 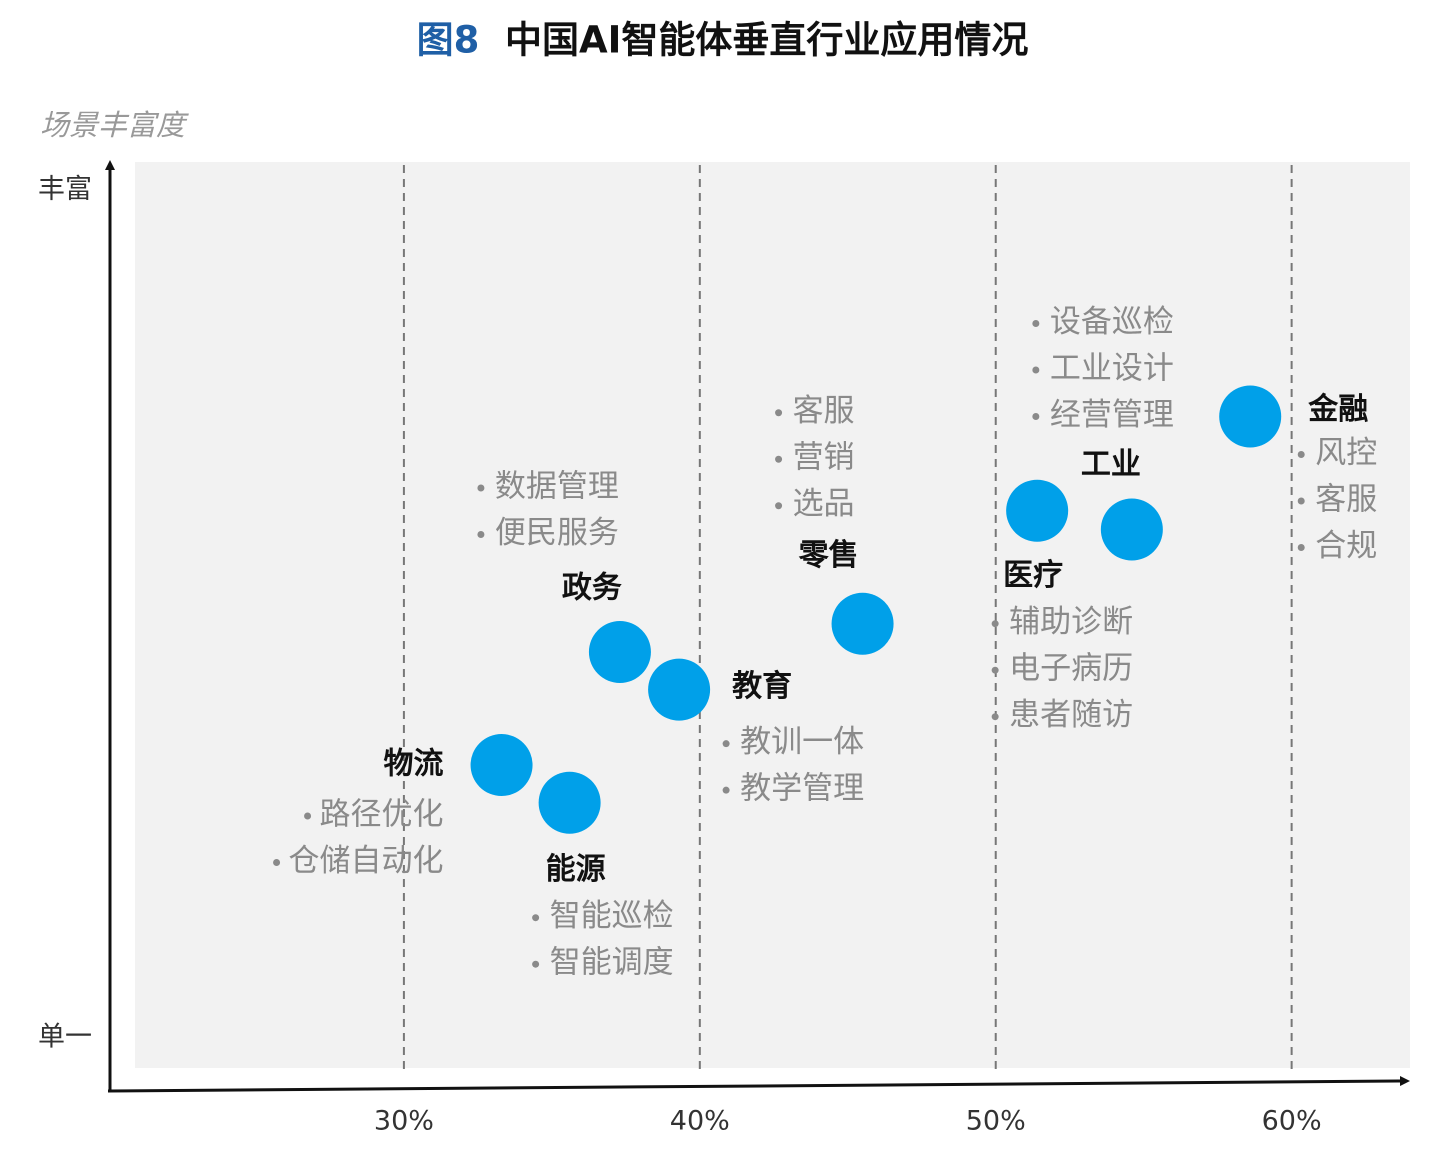 I want to click on x-tick-label: 50%, so click(x=996, y=1121).